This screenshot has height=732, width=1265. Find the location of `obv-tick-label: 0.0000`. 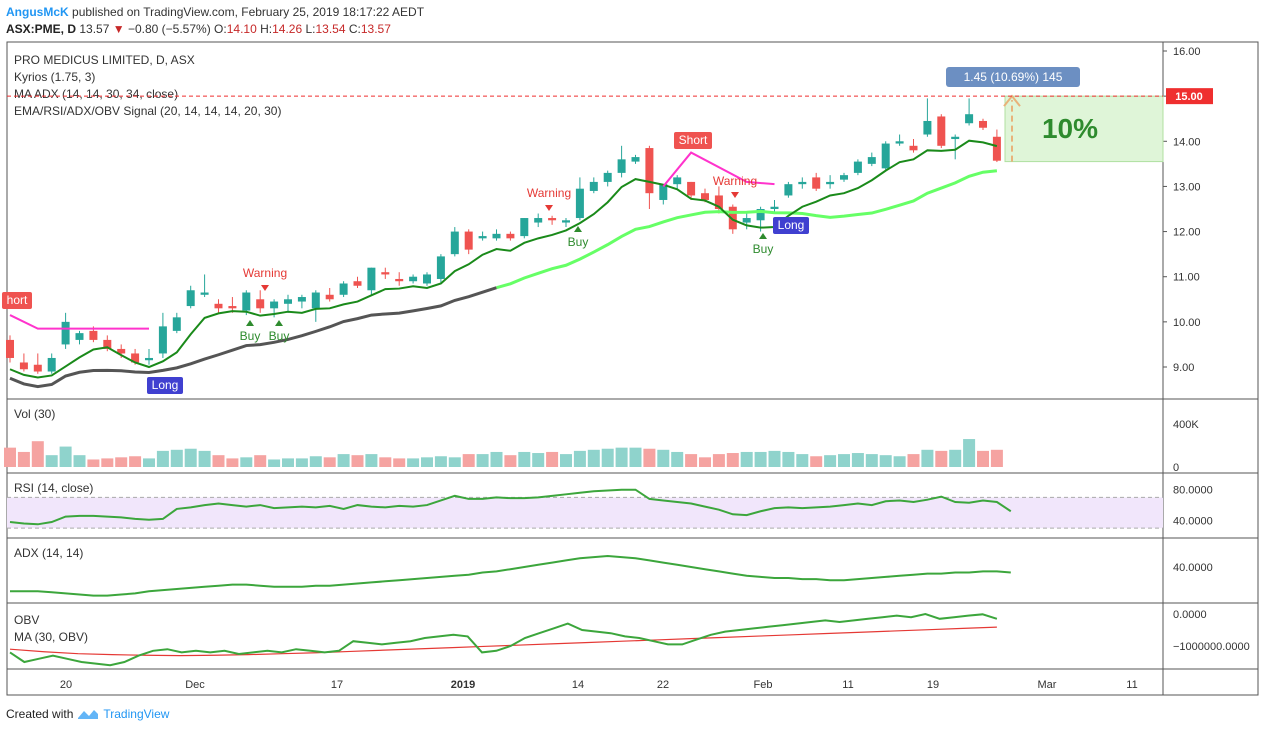

obv-tick-label: 0.0000 is located at coordinates (1190, 615).